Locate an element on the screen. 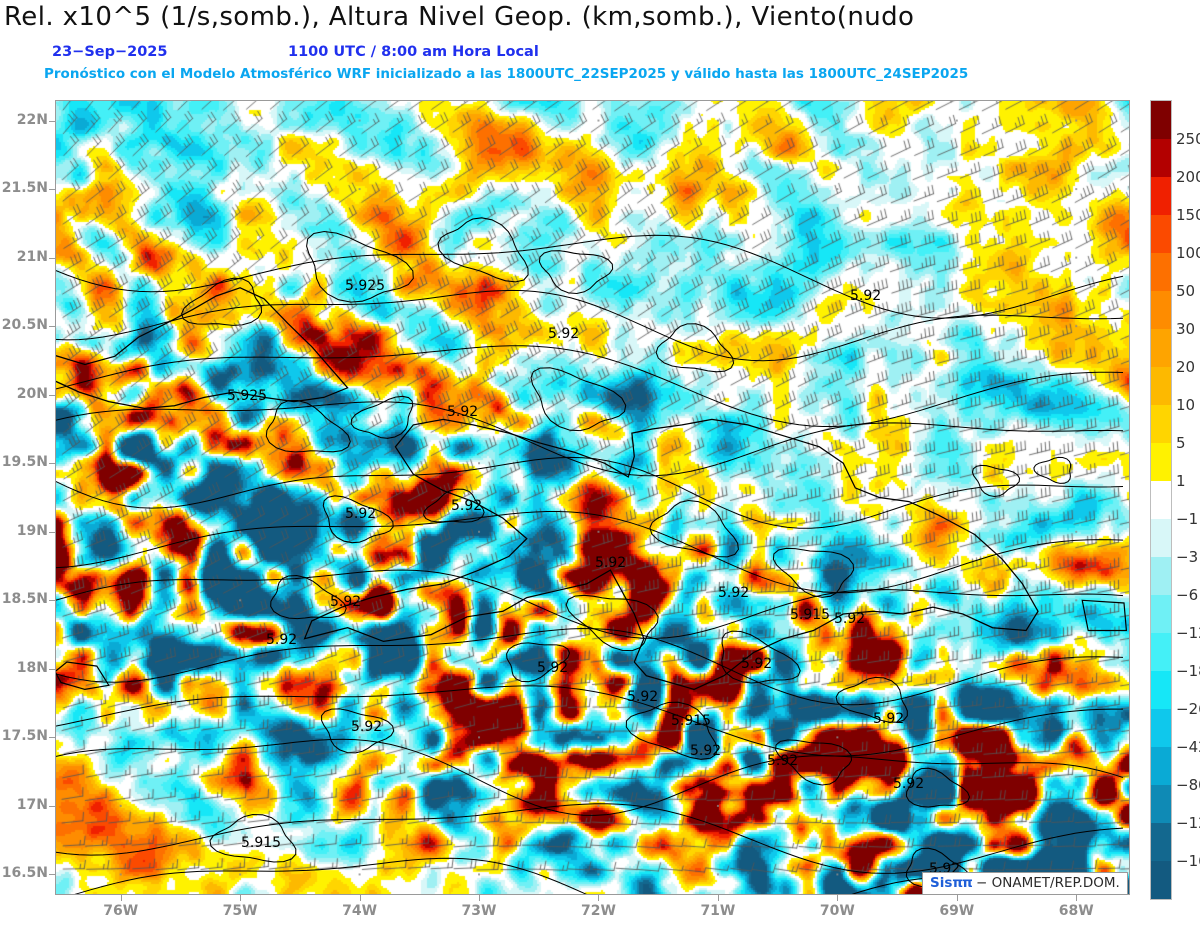 The image size is (1200, 927). x-axis-label: 73W is located at coordinates (479, 911).